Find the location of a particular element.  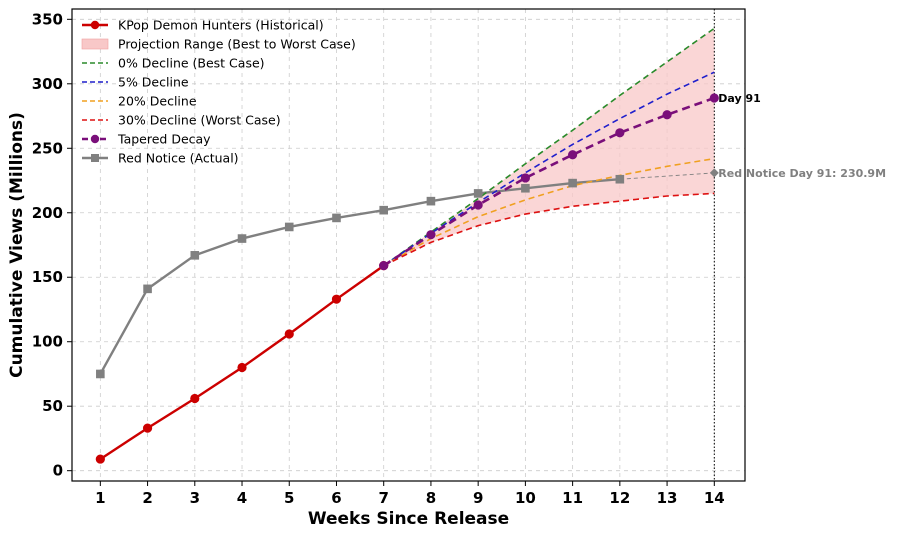

y-tick-label: 200 is located at coordinates (47, 213).